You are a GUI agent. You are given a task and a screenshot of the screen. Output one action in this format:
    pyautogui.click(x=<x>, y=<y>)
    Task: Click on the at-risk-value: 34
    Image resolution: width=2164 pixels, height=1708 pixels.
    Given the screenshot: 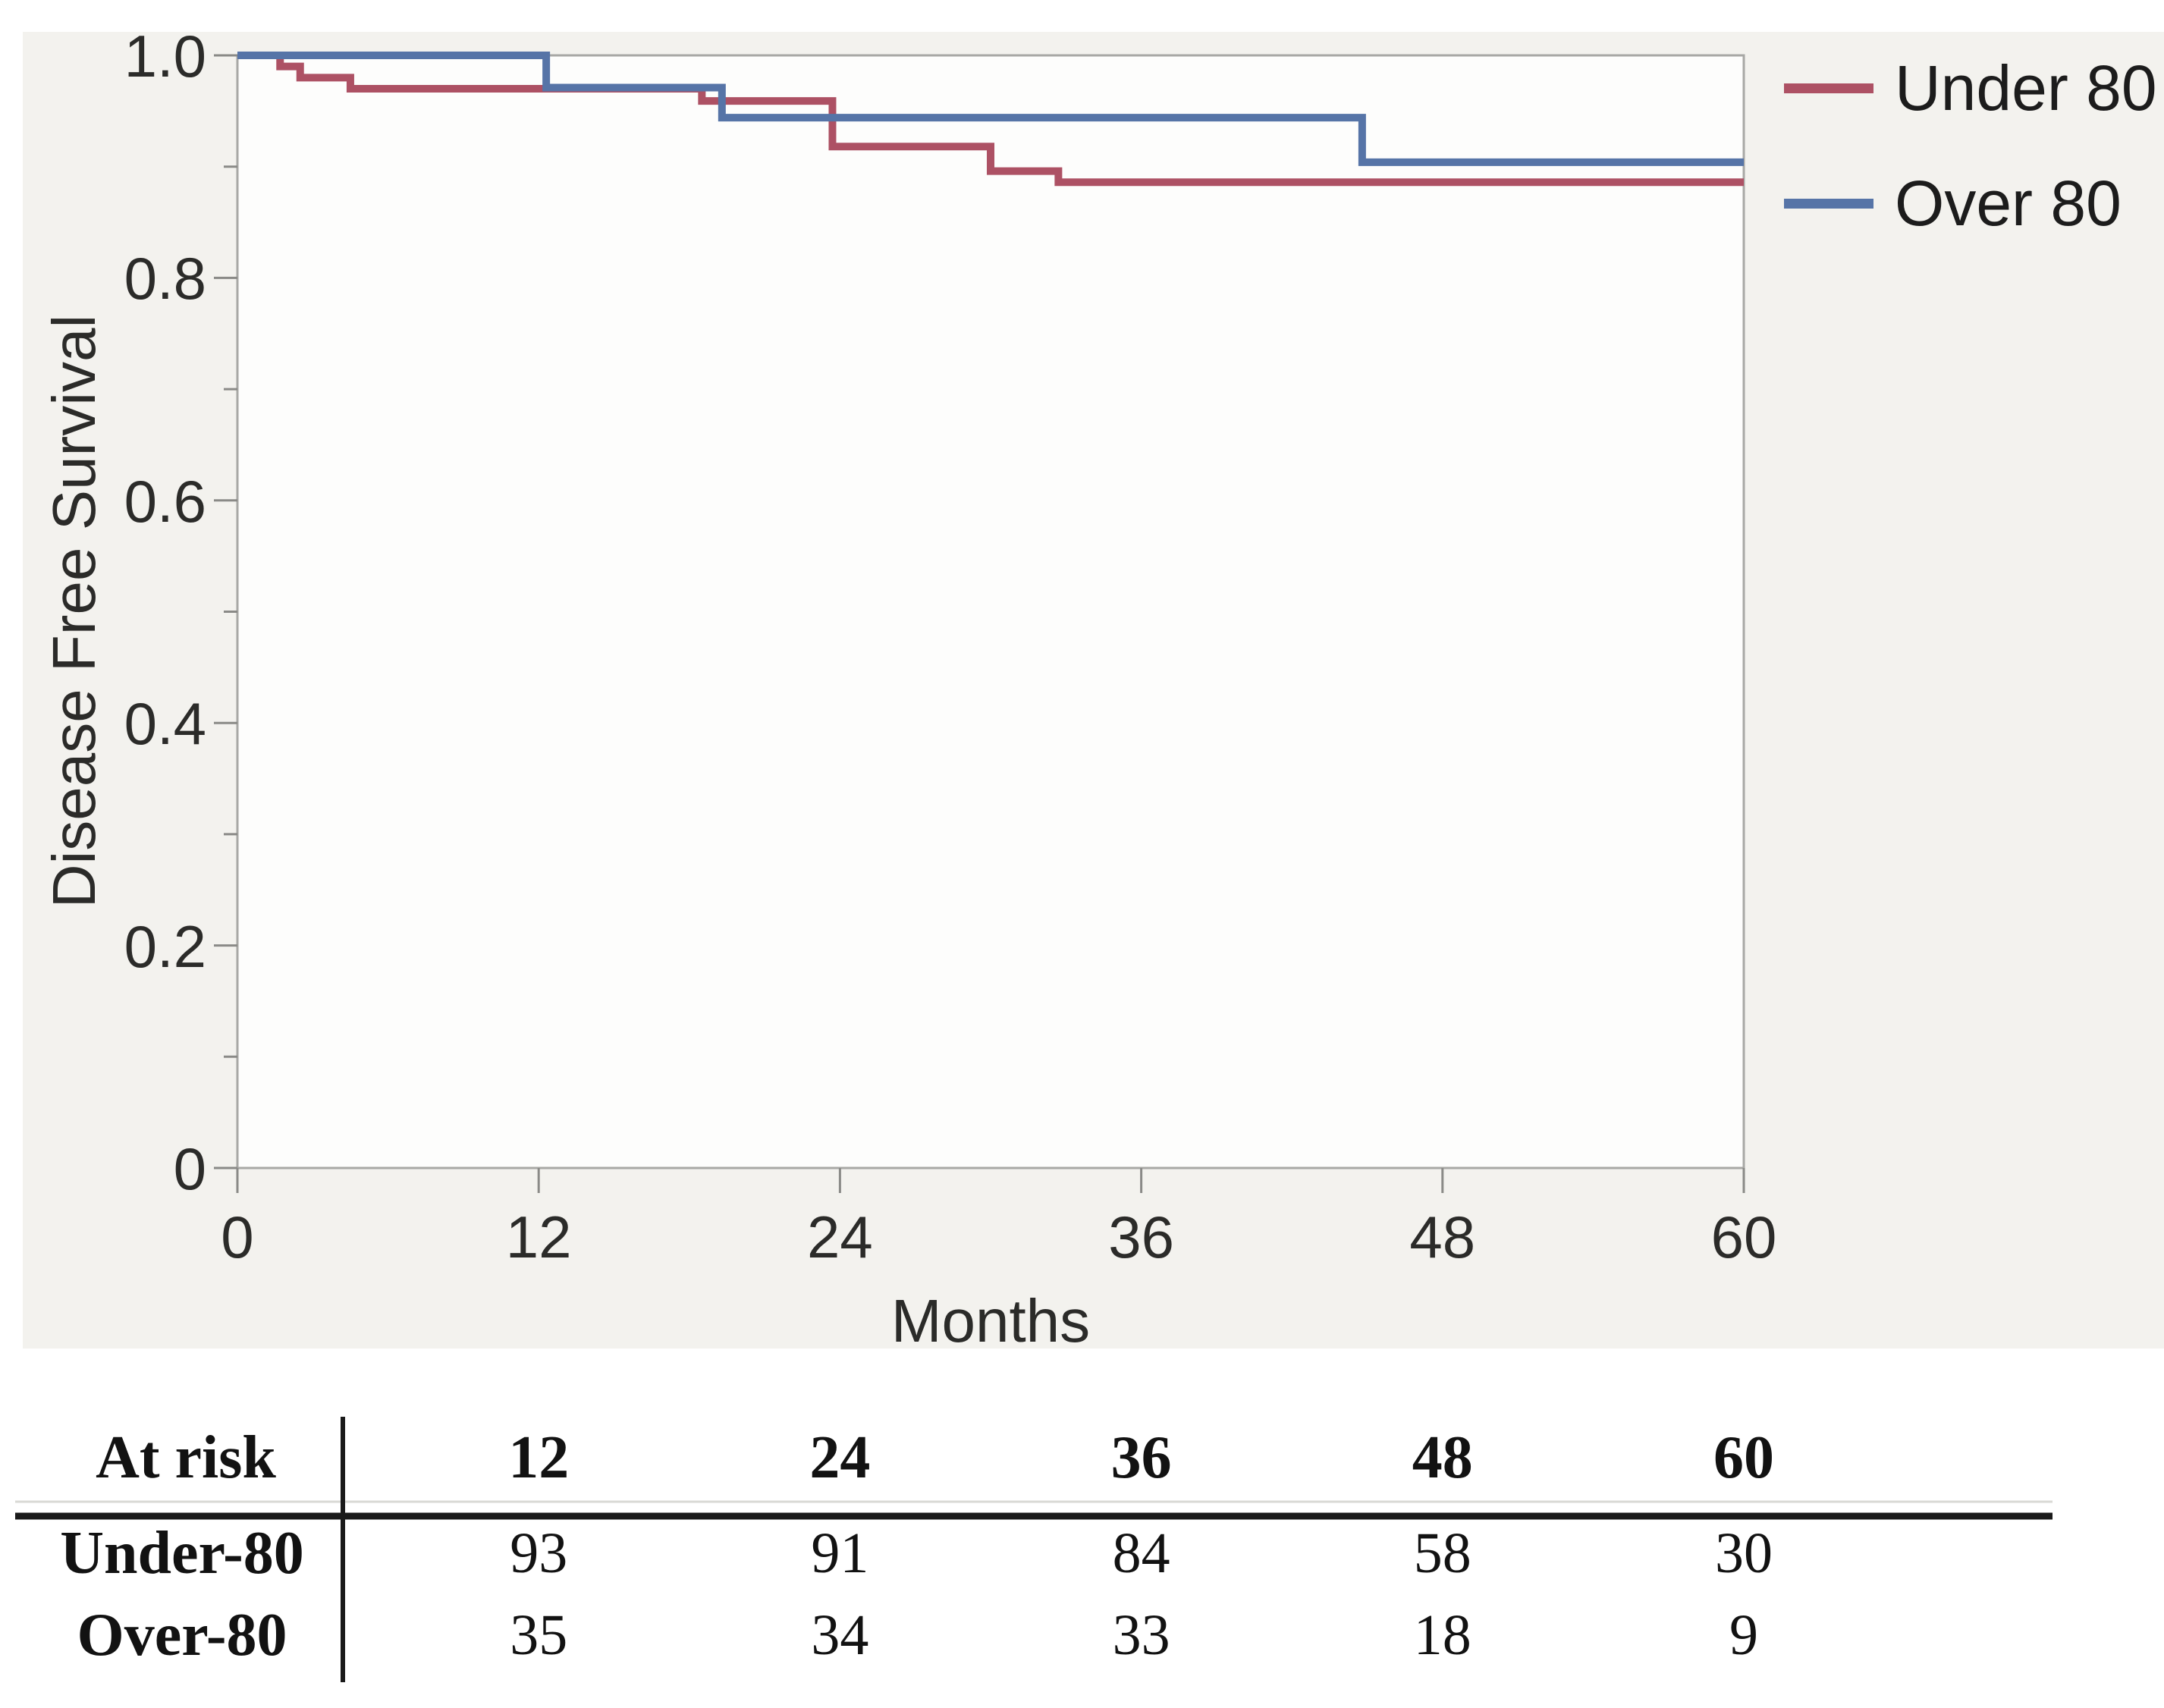 What is the action you would take?
    pyautogui.click(x=840, y=1635)
    